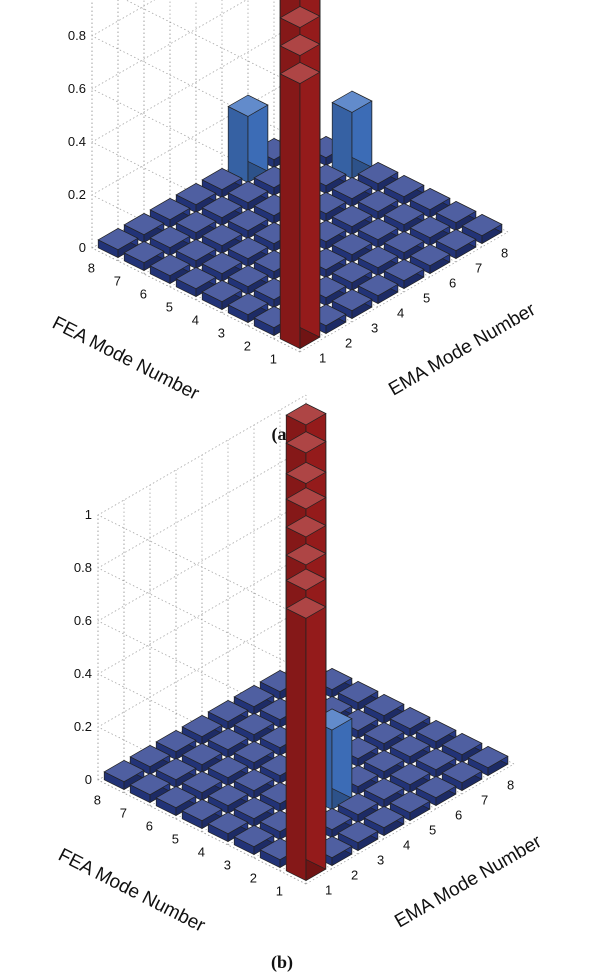 Image resolution: width=600 pixels, height=979 pixels. Describe the element at coordinates (352, 220) in the screenshot. I see `bar-ema6-fea4` at that location.